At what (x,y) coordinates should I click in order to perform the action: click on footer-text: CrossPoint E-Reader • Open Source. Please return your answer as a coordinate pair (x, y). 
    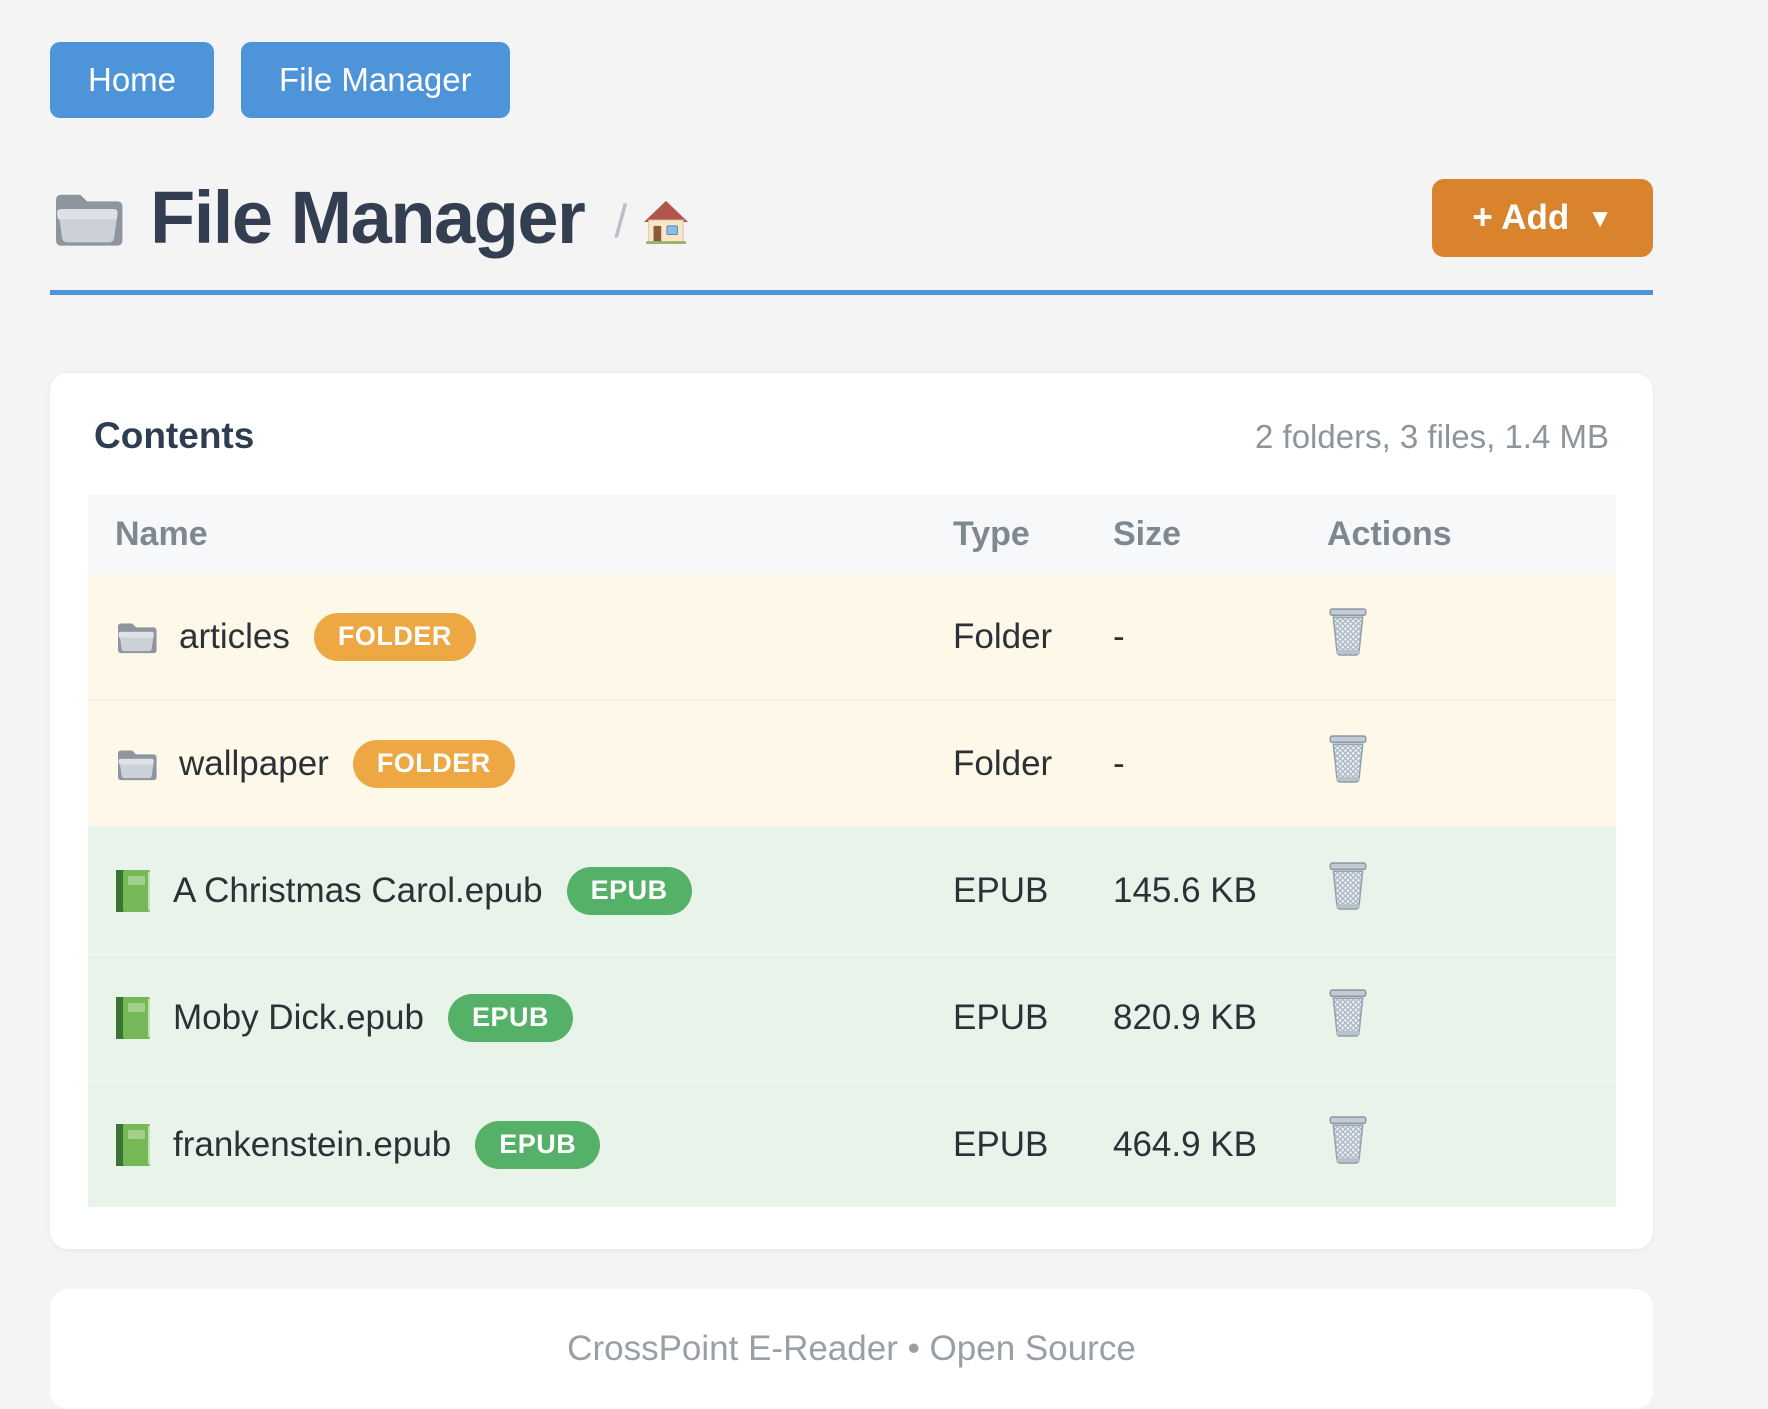
    Looking at the image, I should click on (851, 1348).